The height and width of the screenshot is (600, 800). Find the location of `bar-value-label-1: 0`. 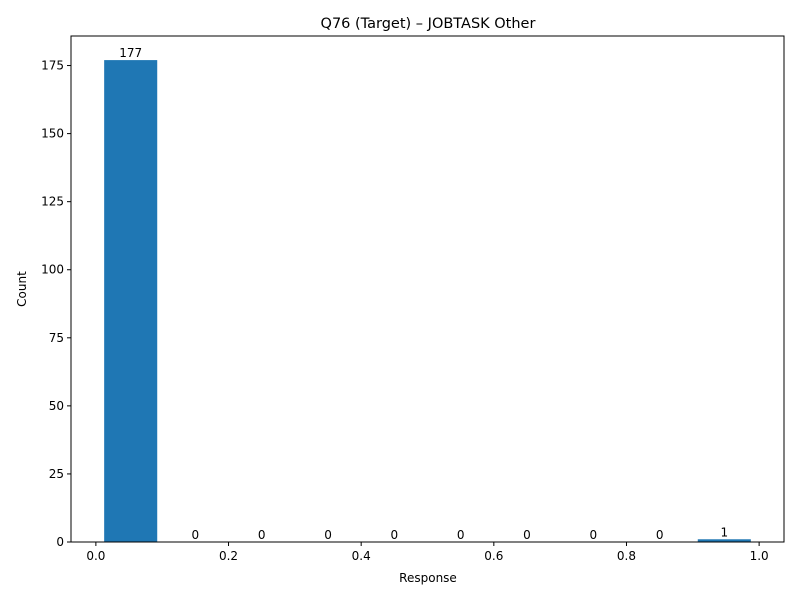

bar-value-label-1: 0 is located at coordinates (196, 535).